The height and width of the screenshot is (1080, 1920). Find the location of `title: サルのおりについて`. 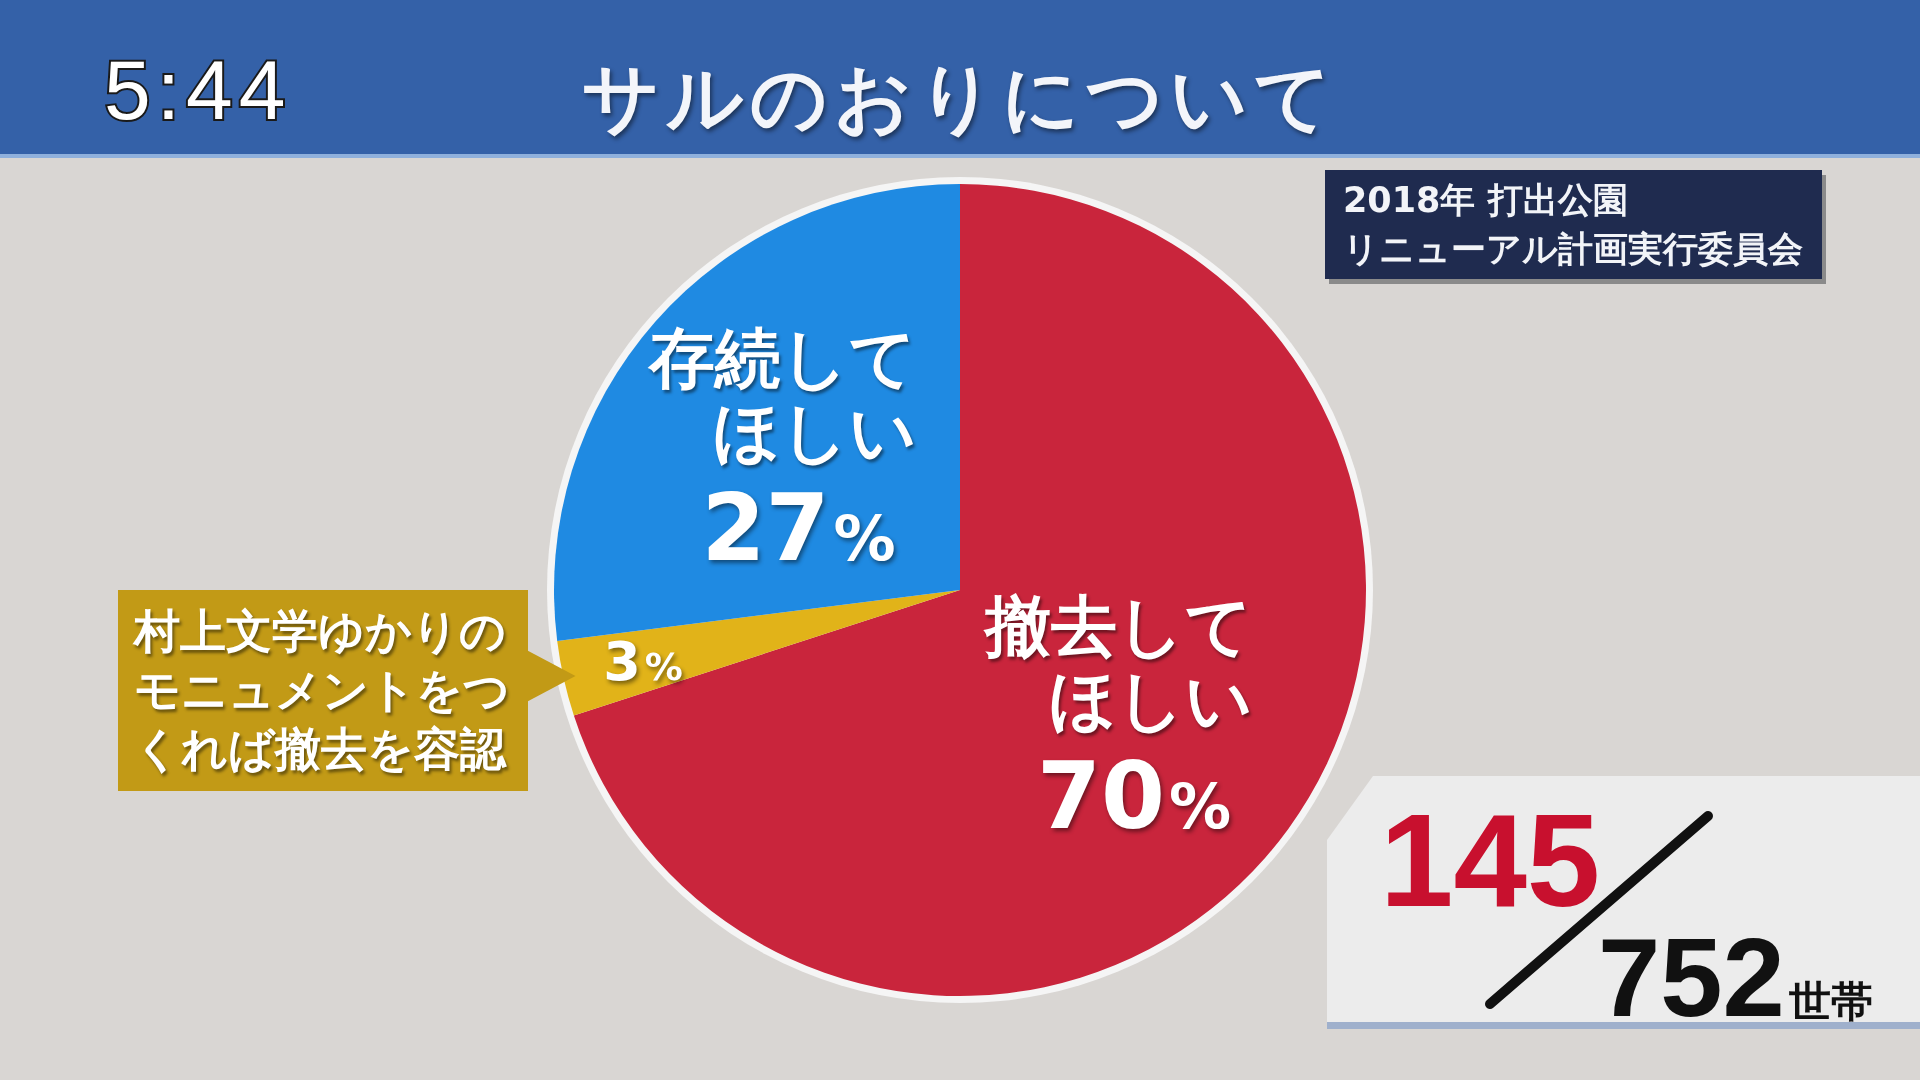

title: サルのおりについて is located at coordinates (960, 97).